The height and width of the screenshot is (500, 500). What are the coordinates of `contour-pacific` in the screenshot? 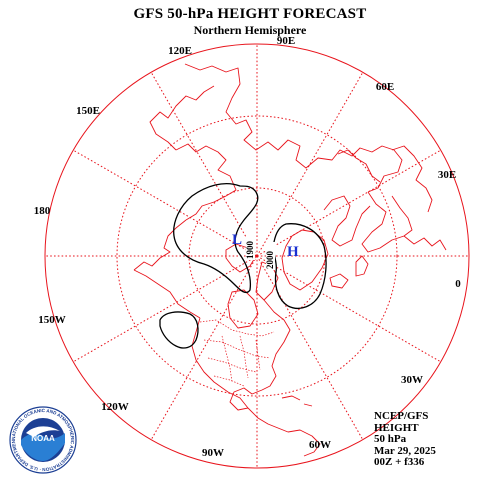 It's located at (179, 330).